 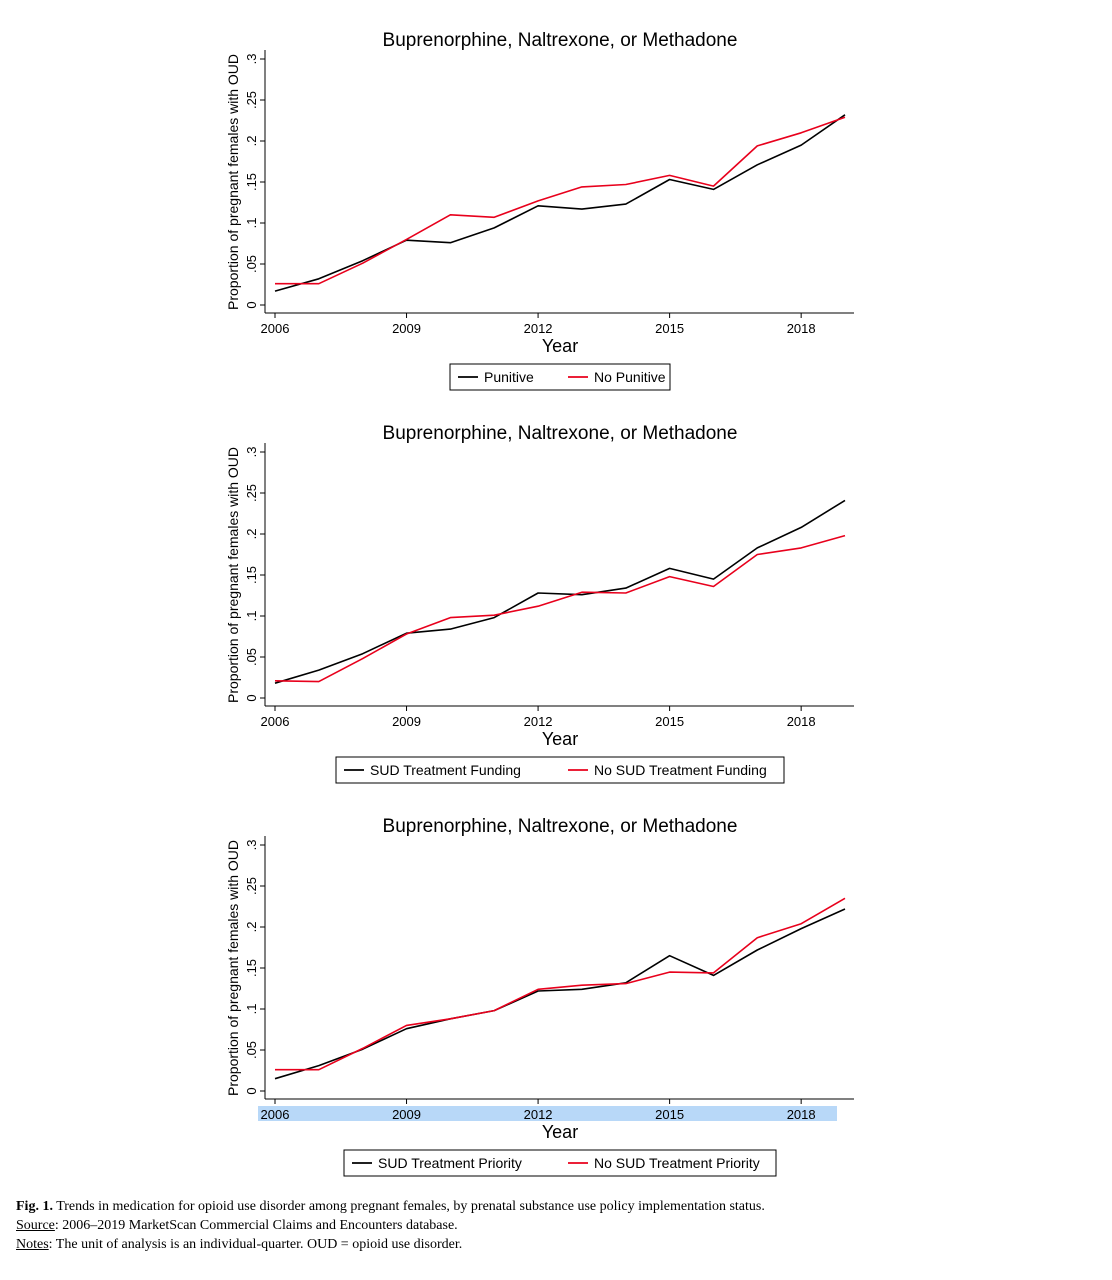 What do you see at coordinates (34, 1206) in the screenshot?
I see `figure-label: Fig. 1.` at bounding box center [34, 1206].